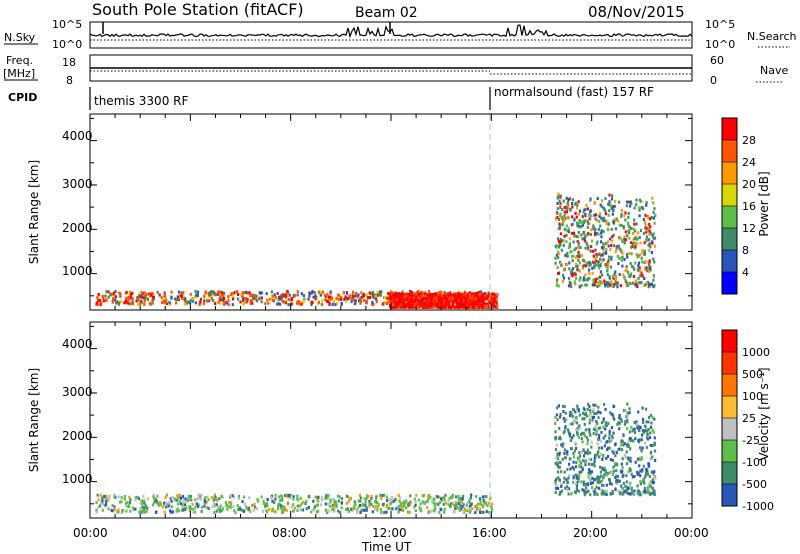 This screenshot has height=554, width=800. What do you see at coordinates (729, 195) in the screenshot?
I see `colorbar-segment` at bounding box center [729, 195].